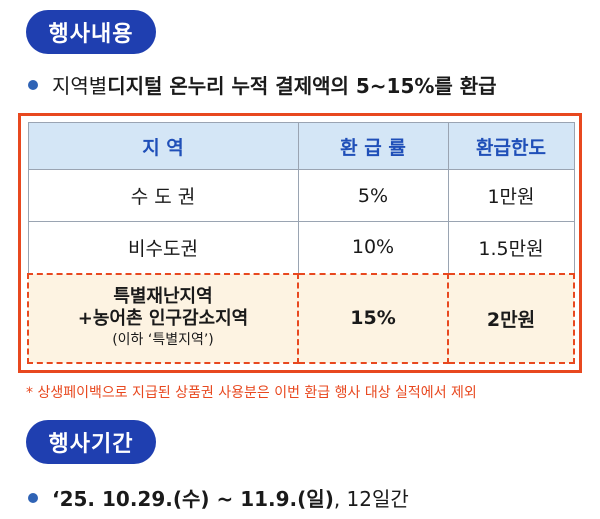  I want to click on event-period-heading: 행사기간, so click(91, 442).